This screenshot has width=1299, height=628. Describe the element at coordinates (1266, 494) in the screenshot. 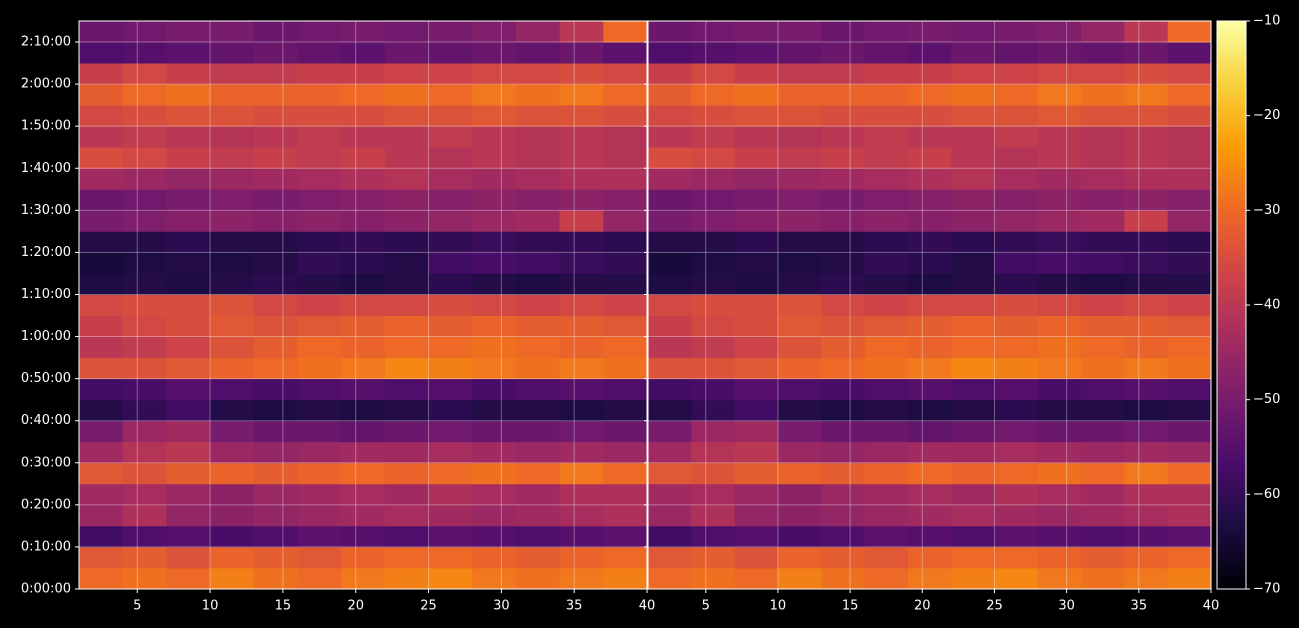

I see `colorbar-tick-label: −60` at that location.